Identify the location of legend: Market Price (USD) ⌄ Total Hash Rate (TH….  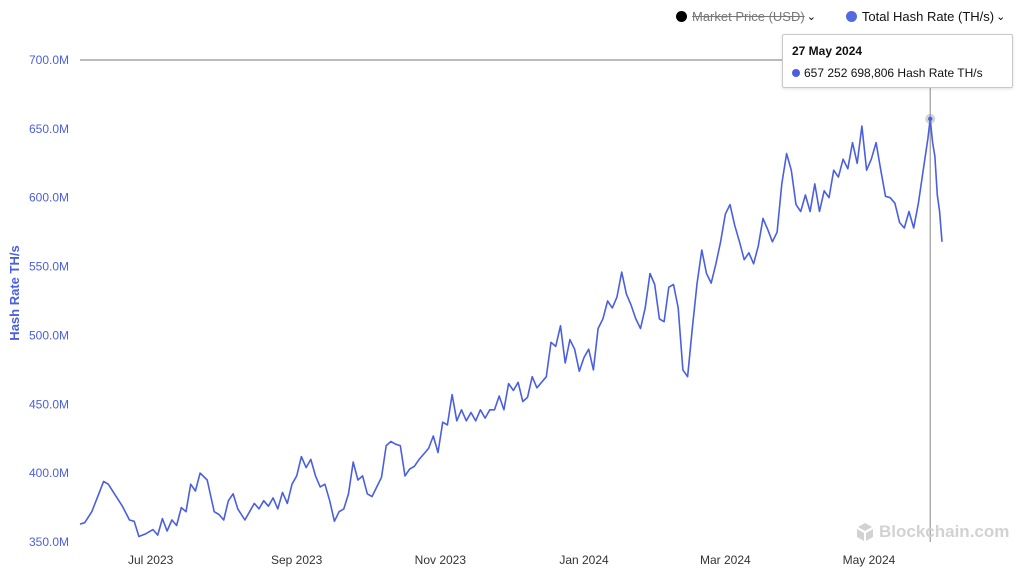
(840, 16).